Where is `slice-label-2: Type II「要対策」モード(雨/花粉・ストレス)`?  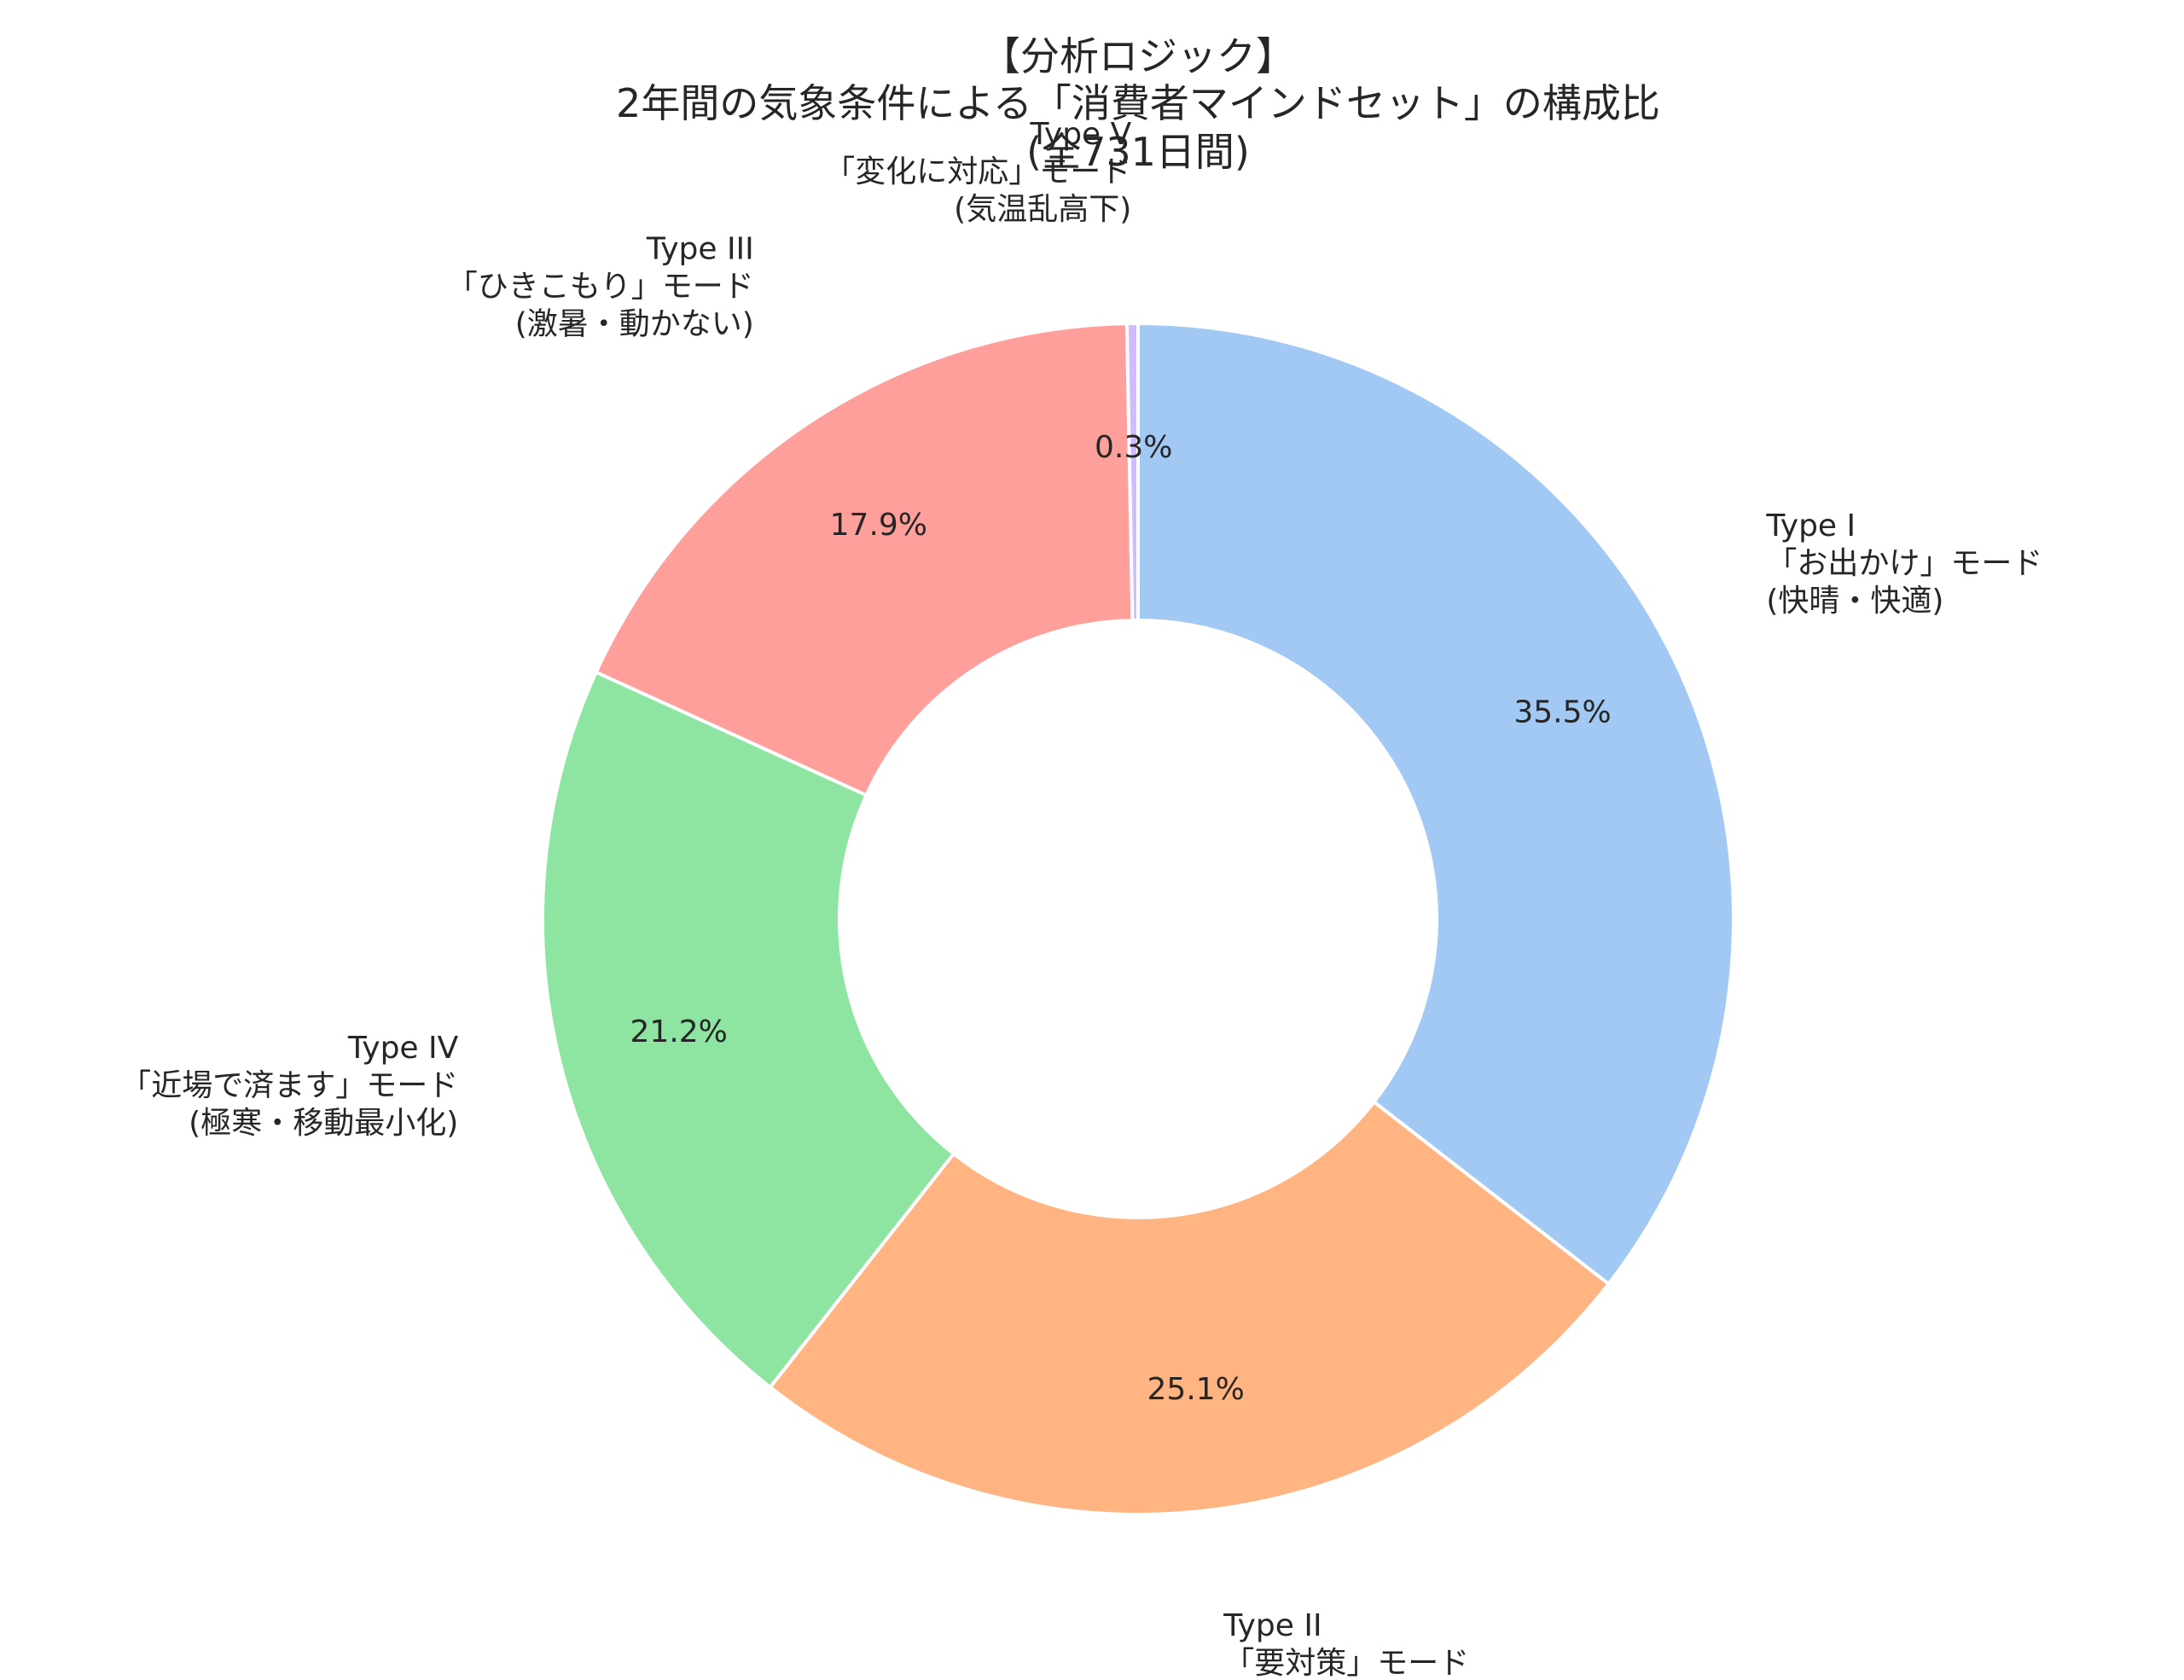 slice-label-2: Type II「要対策」モード(雨/花粉・ストレス) is located at coordinates (1346, 1644).